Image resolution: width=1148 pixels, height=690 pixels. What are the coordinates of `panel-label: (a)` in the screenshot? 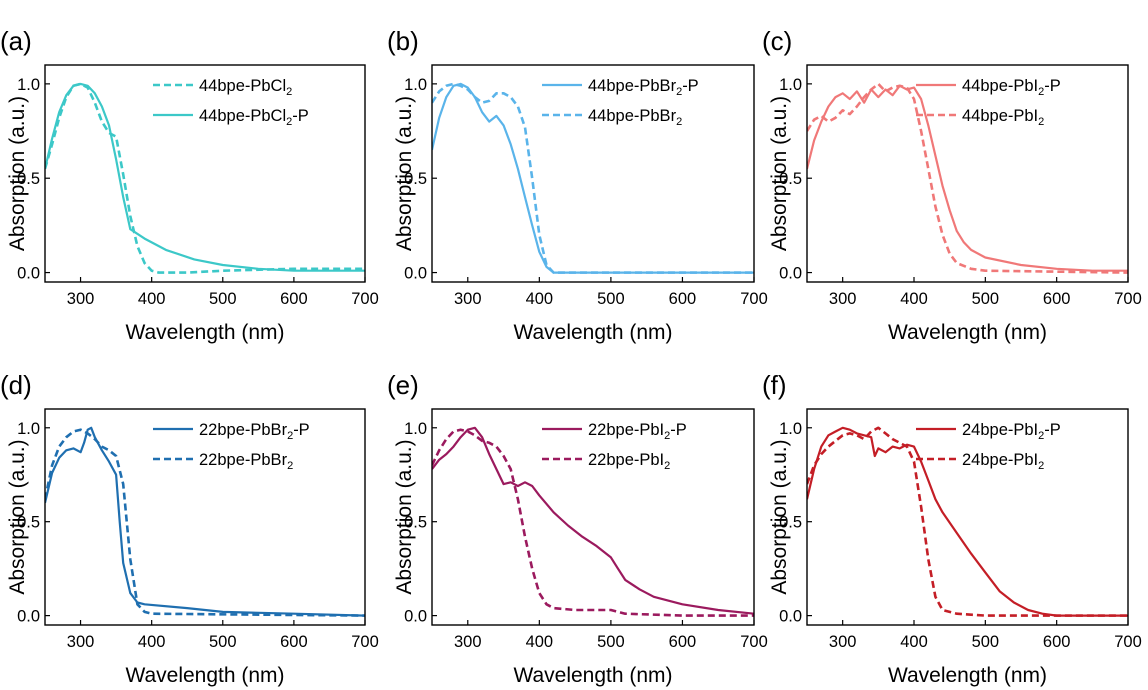 It's located at (16, 41).